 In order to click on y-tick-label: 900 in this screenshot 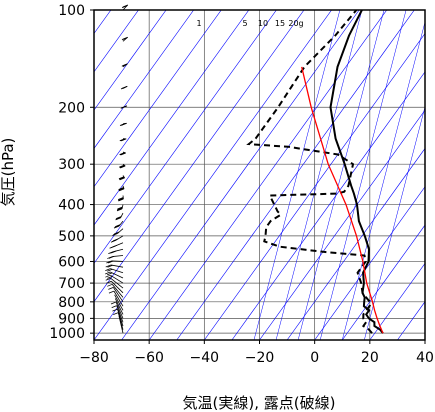, I will do `click(71, 319)`.